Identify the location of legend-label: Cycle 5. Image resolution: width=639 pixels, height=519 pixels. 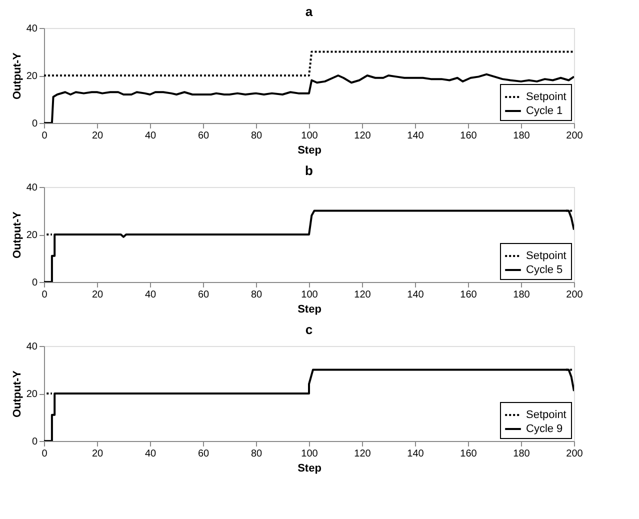
(544, 270).